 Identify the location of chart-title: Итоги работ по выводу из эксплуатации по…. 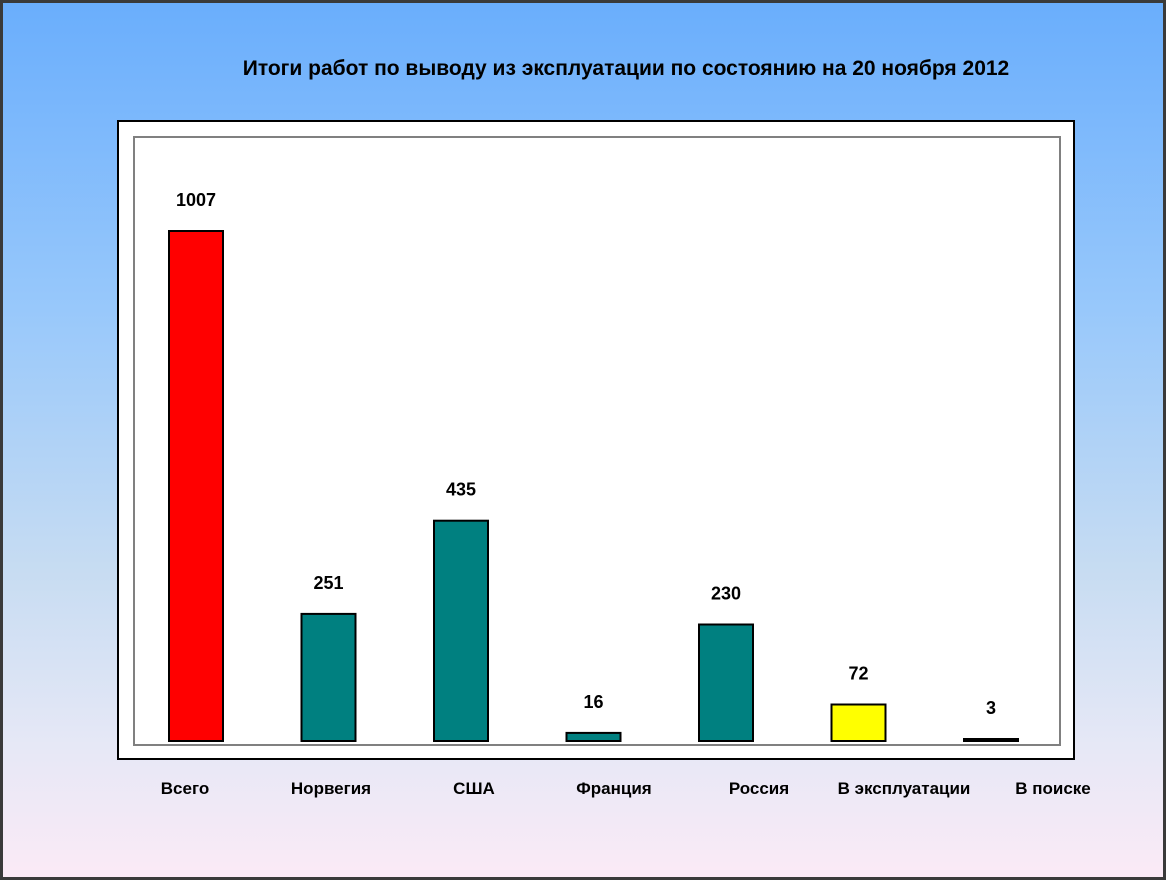
(626, 68).